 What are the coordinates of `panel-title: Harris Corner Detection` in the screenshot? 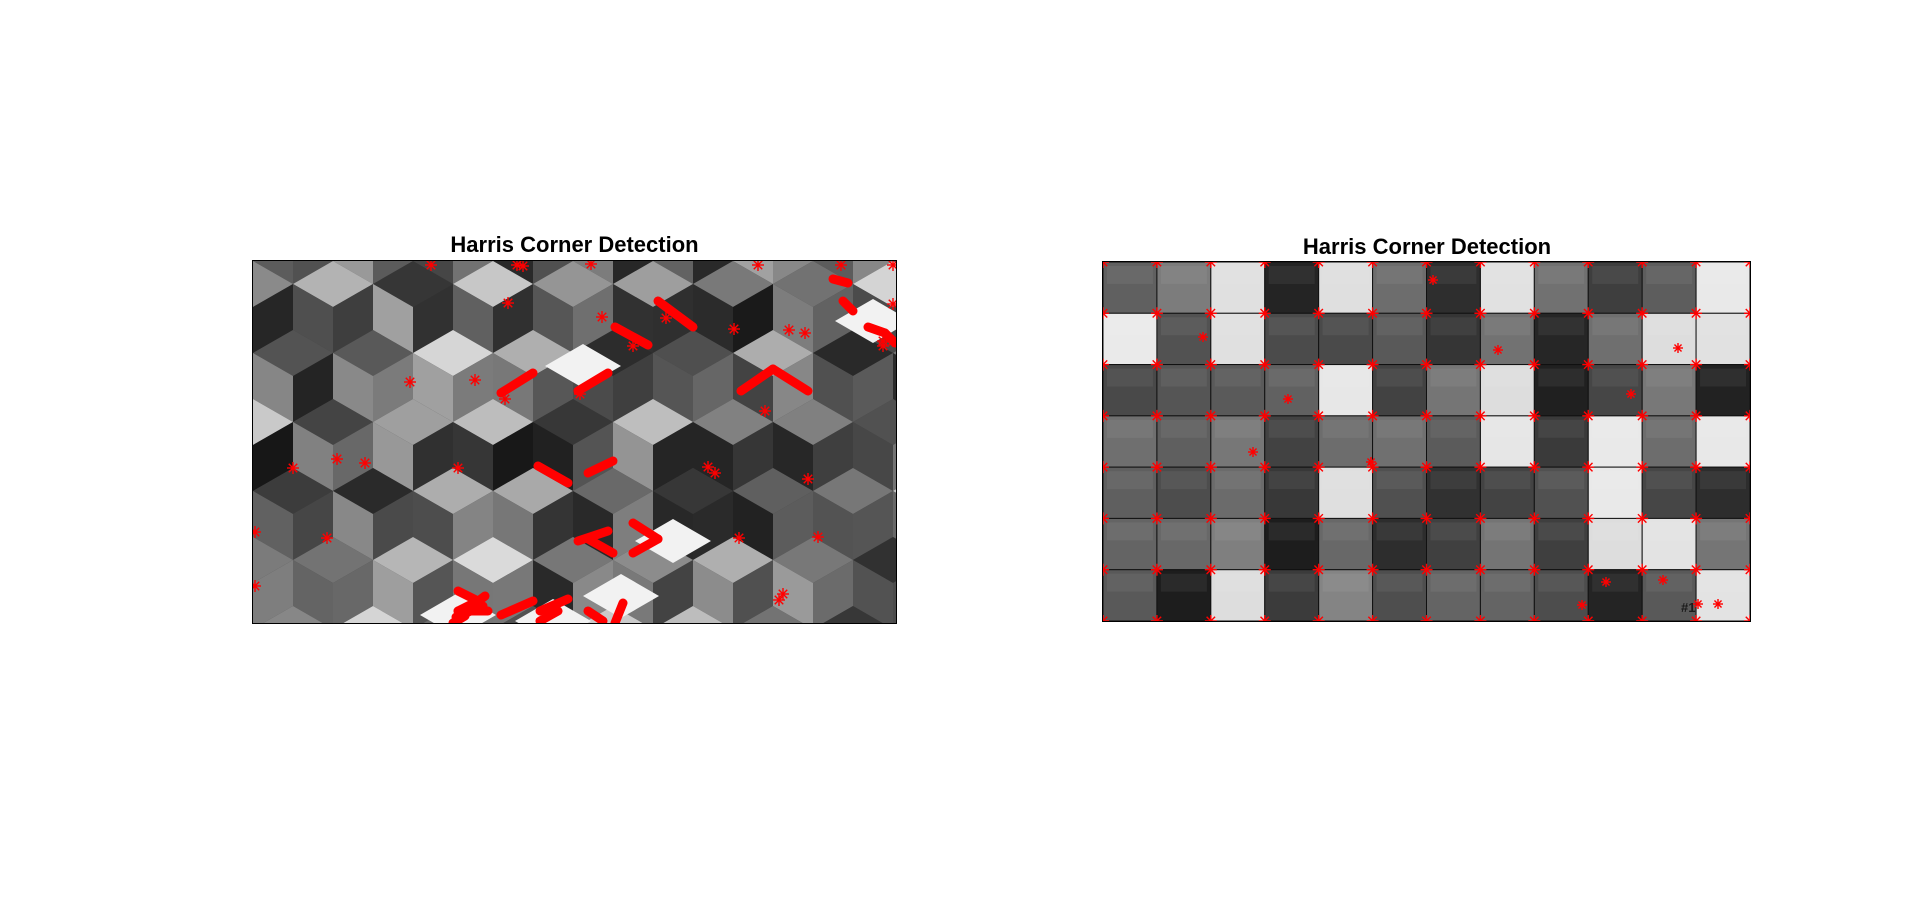 It's located at (1427, 246).